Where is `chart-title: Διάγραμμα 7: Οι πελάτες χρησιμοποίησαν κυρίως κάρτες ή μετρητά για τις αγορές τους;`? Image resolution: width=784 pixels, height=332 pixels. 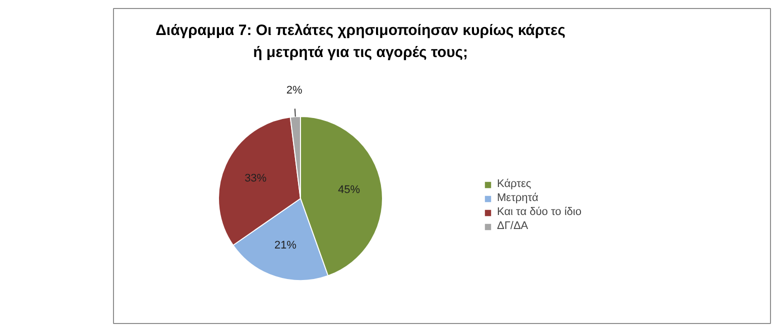
chart-title: Διάγραμμα 7: Οι πελάτες χρησιμοποίησαν κυρίως κάρτες ή μετρητά για τις αγορές τους; is located at coordinates (361, 41).